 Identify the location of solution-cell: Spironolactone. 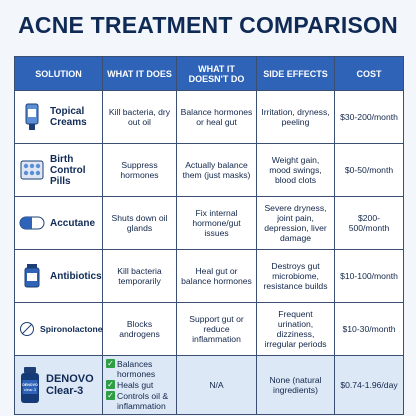
(59, 329).